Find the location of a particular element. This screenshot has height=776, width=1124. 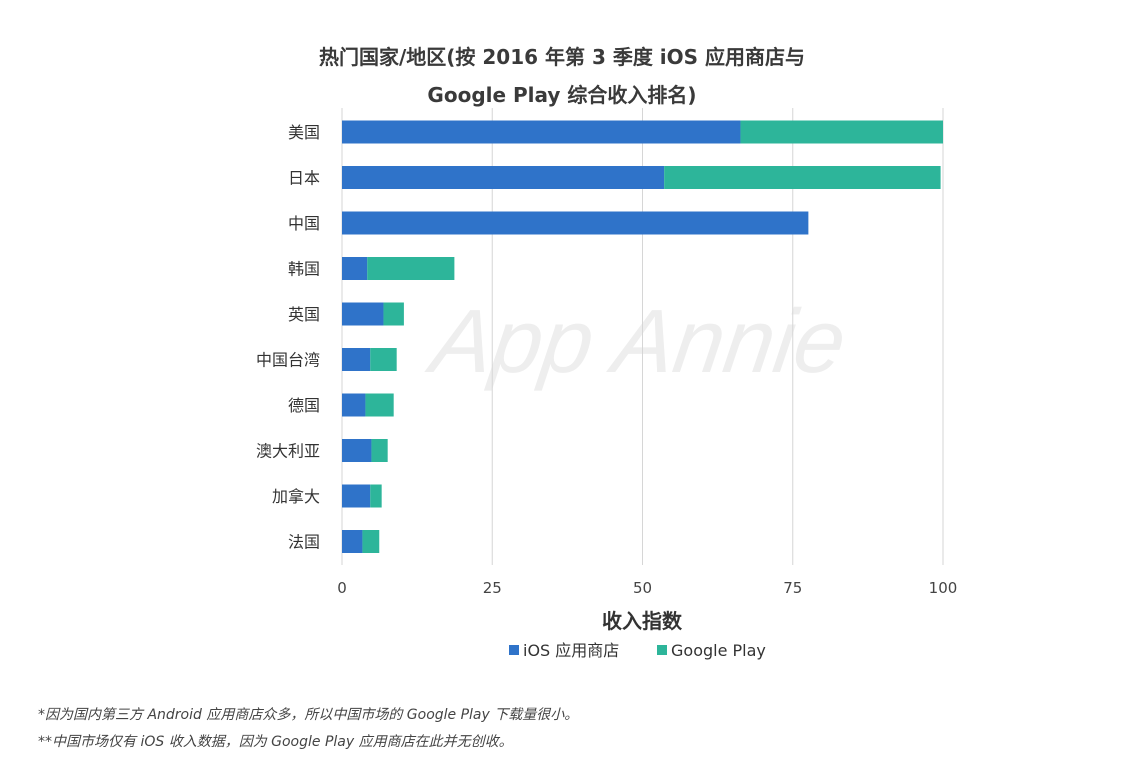

category-label-8: 加拿大 is located at coordinates (296, 496).